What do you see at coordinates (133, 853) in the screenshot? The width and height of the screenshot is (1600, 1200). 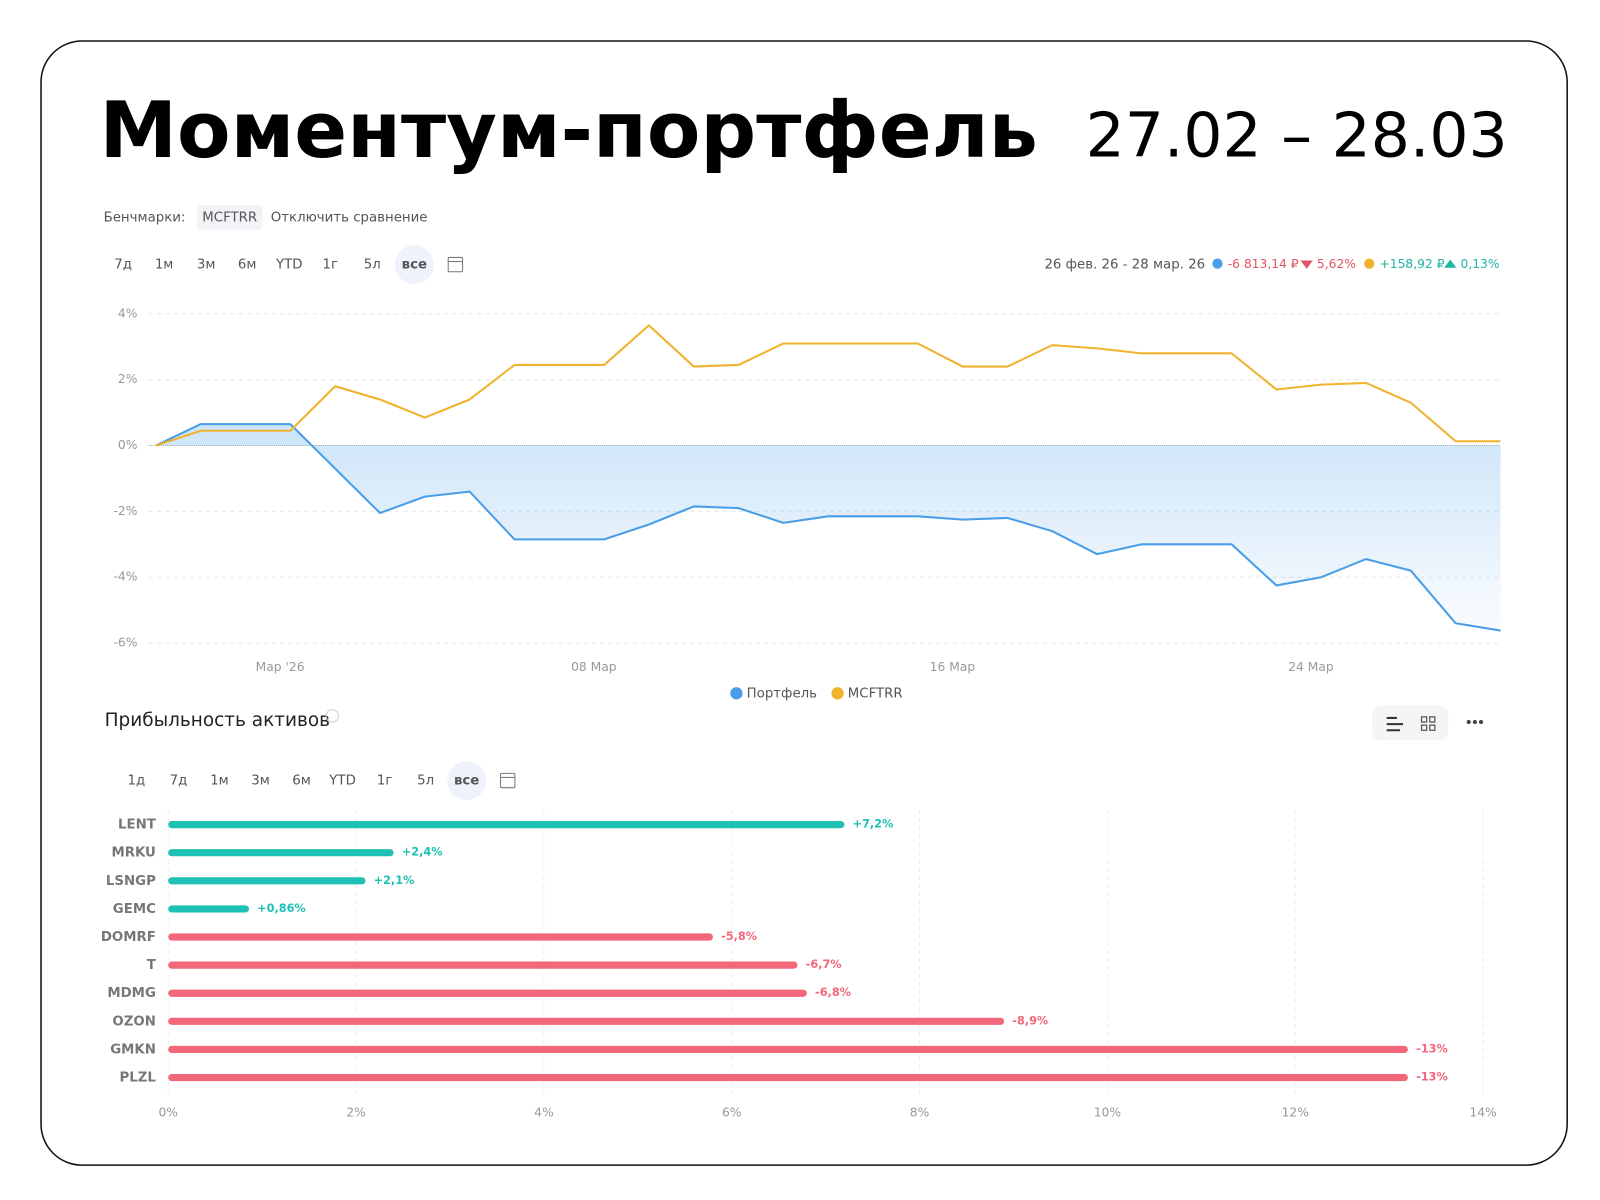 I see `category-label: MRKU` at bounding box center [133, 853].